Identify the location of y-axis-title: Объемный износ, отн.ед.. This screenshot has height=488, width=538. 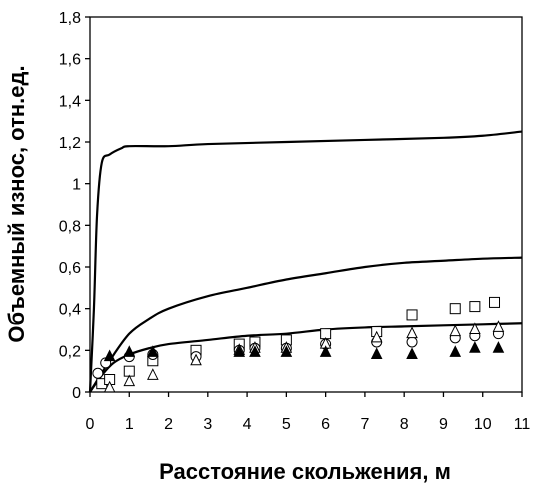
(16, 203).